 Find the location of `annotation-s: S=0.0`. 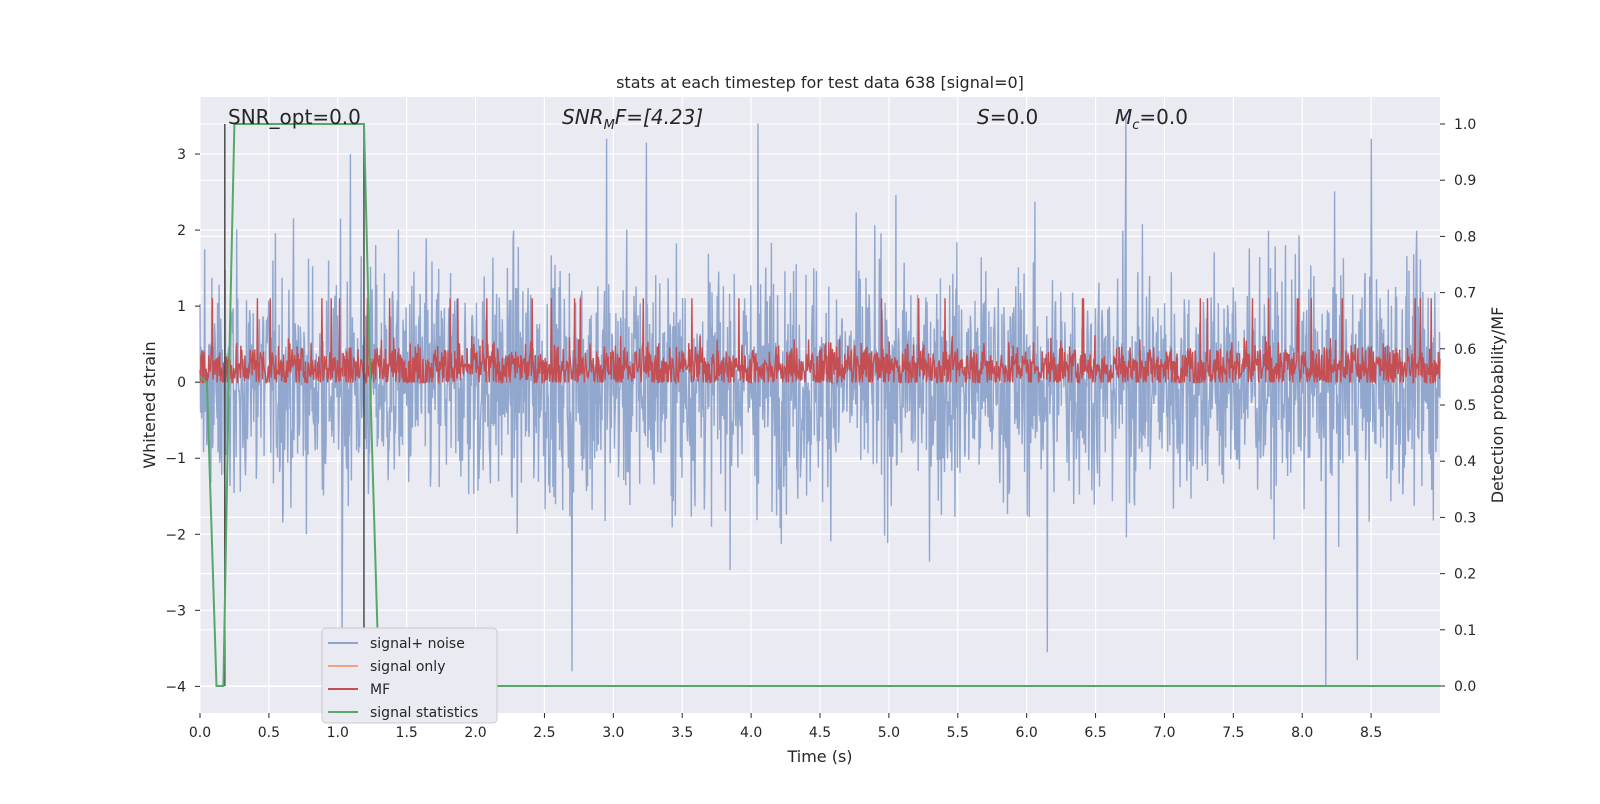

annotation-s: S=0.0 is located at coordinates (1007, 117).